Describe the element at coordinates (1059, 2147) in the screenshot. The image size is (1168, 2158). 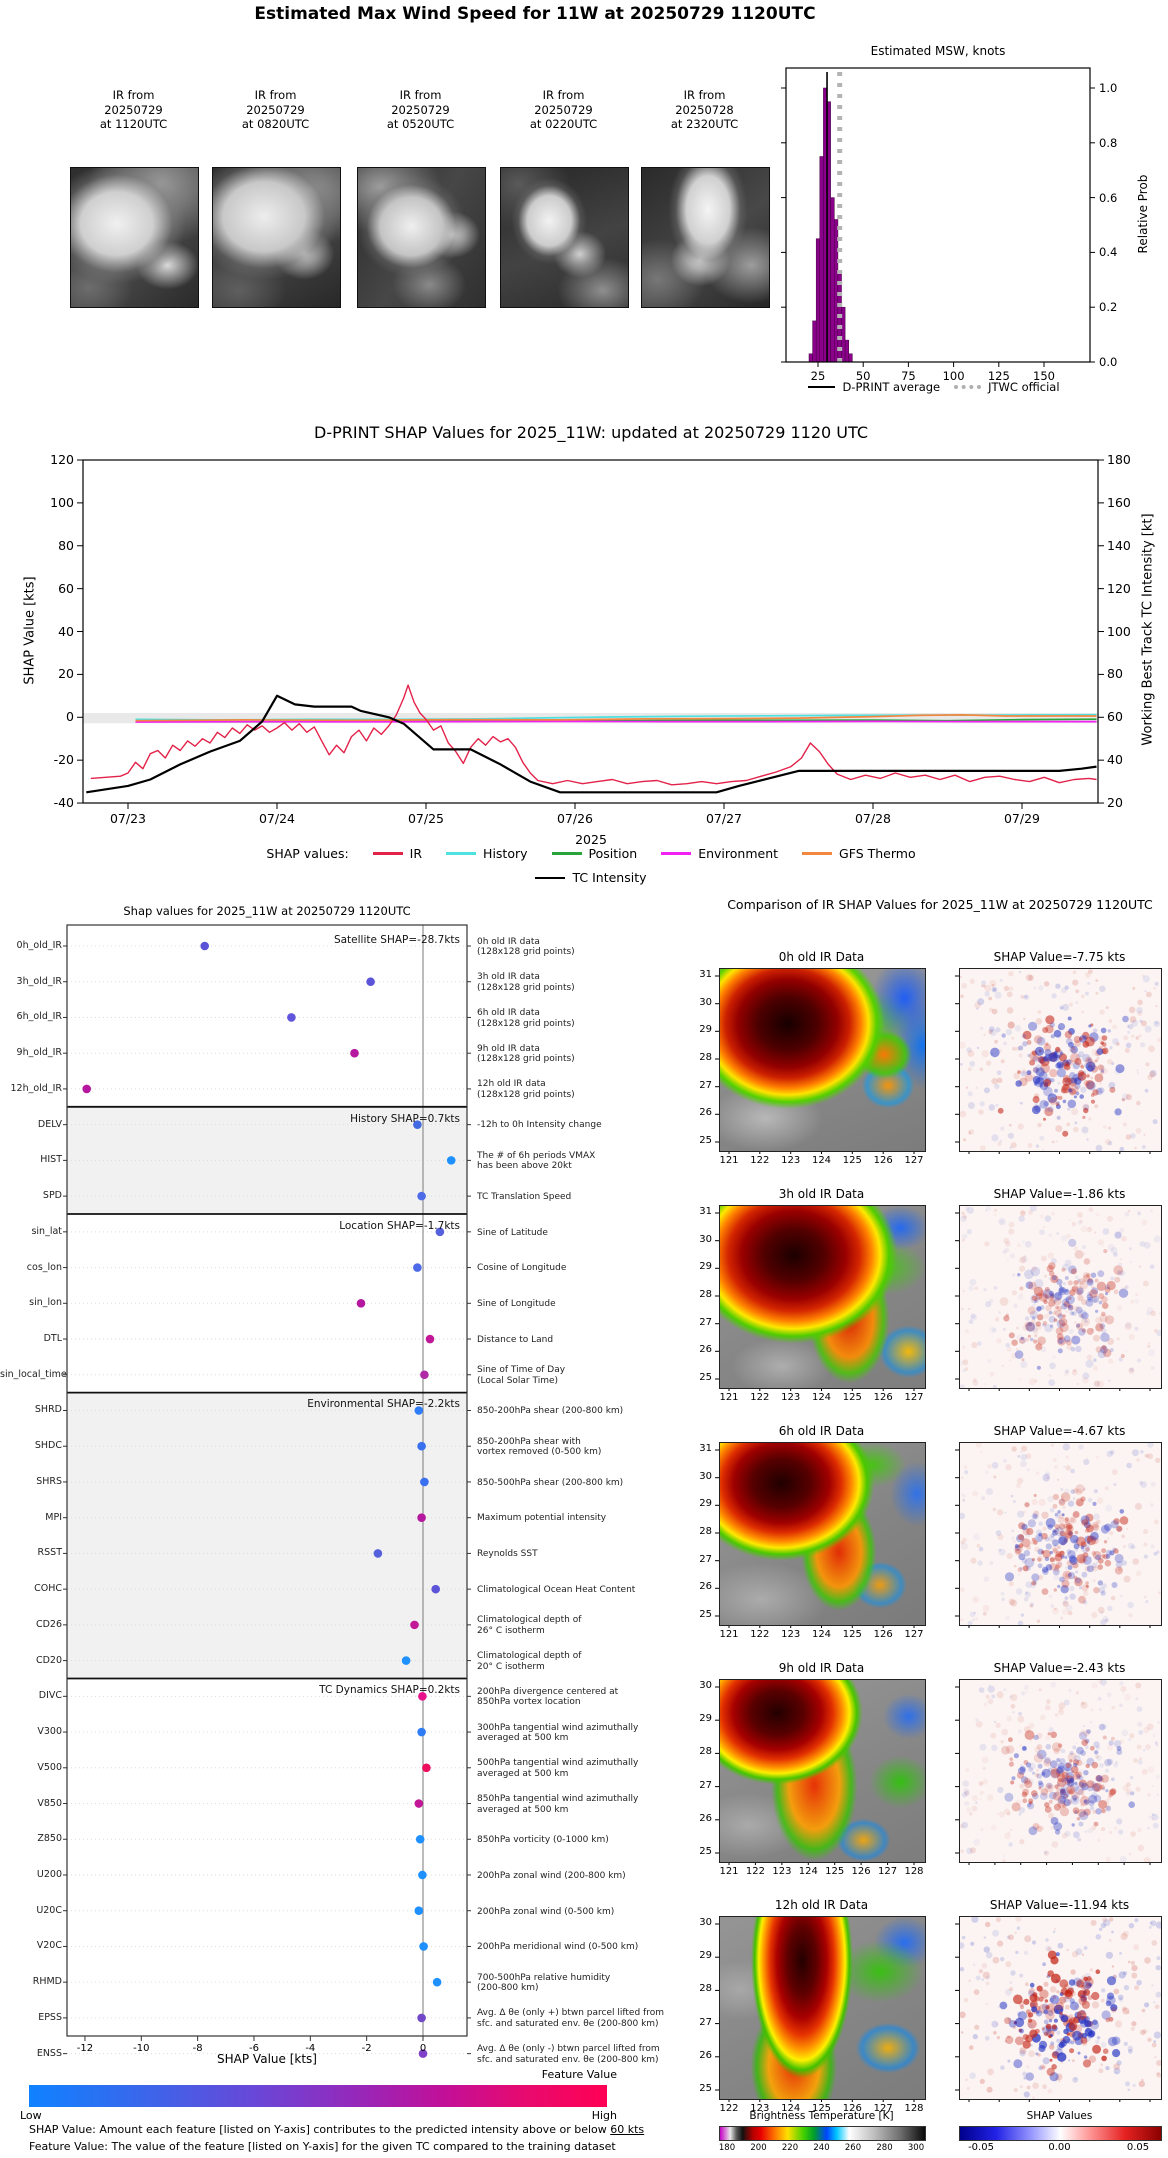
I see `shap-colorbar-tick: 0.00` at that location.